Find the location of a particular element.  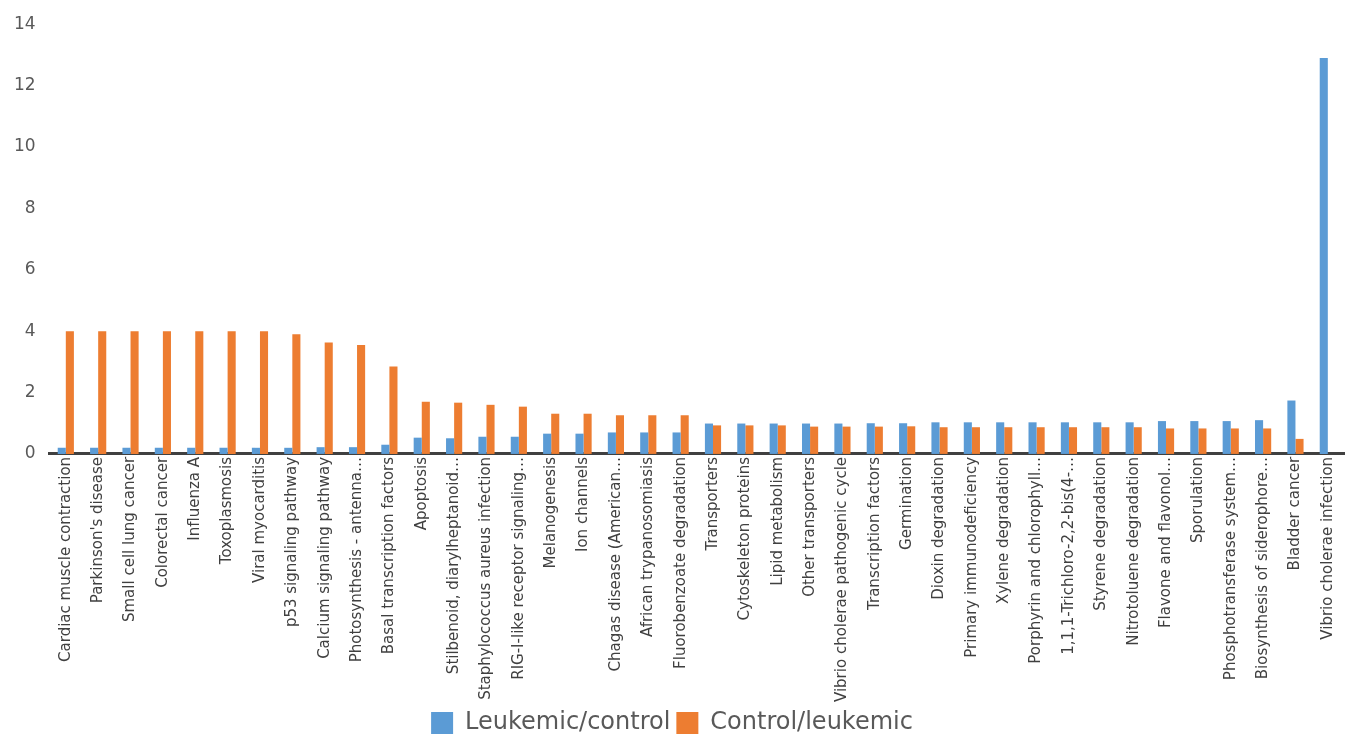

x-tick-label: Calcium signaling pathway is located at coordinates (323, 557).